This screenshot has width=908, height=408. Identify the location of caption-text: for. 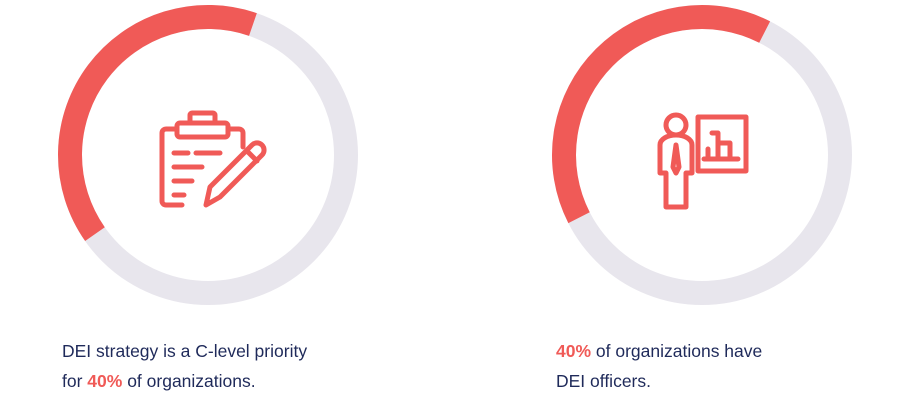
(75, 381).